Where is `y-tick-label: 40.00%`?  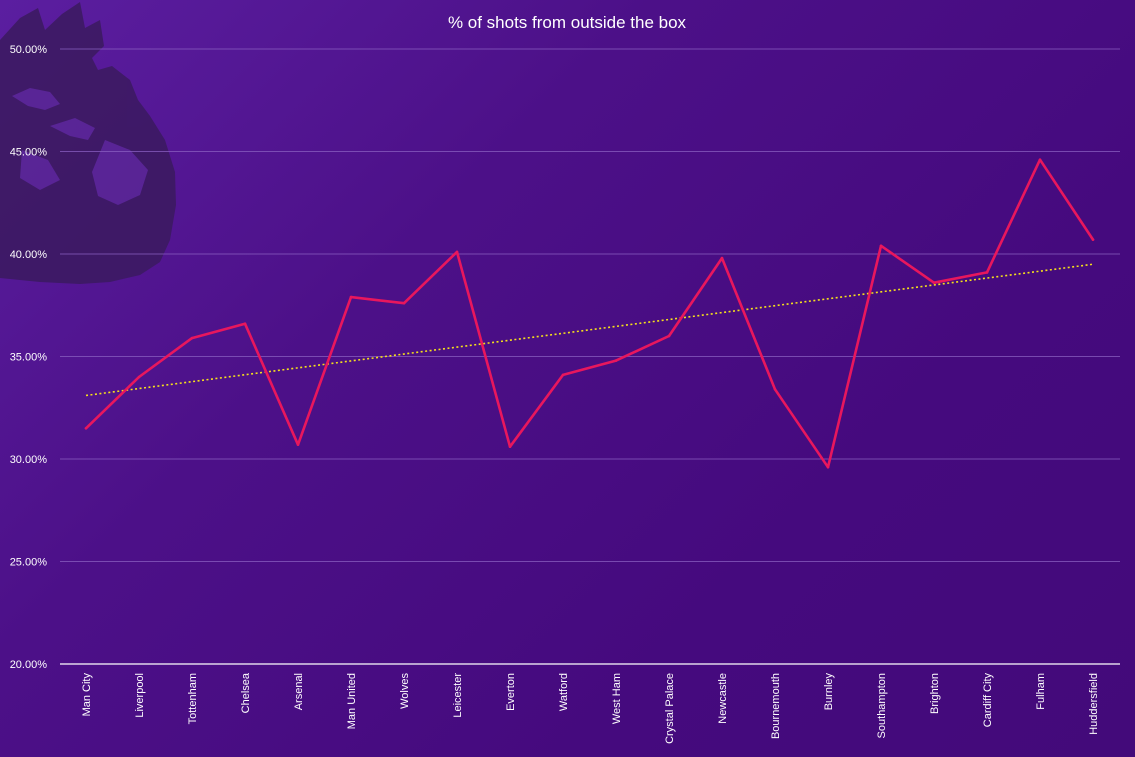
y-tick-label: 40.00% is located at coordinates (29, 255).